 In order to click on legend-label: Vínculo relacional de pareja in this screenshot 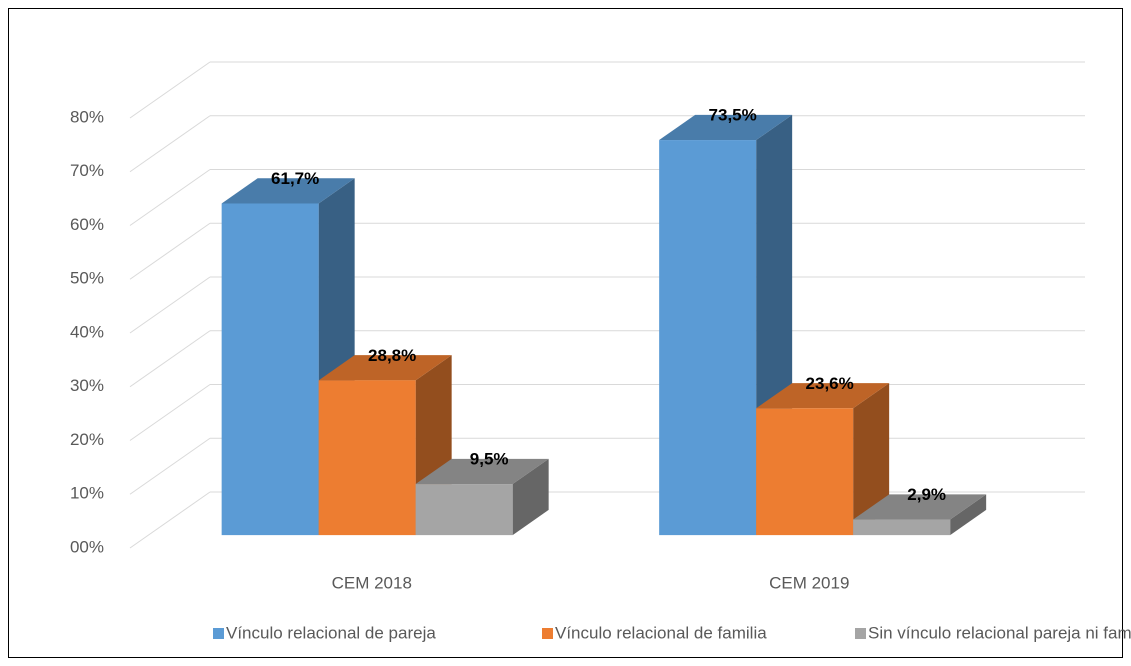, I will do `click(331, 632)`.